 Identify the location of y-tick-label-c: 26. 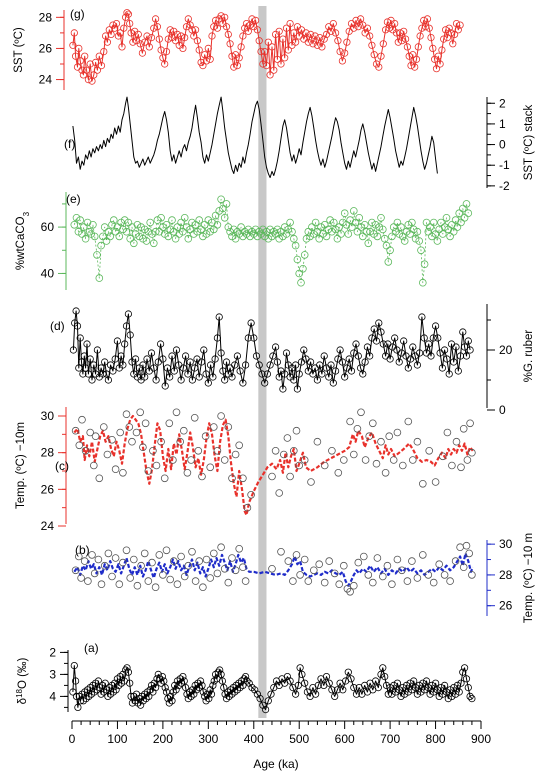
(48, 489).